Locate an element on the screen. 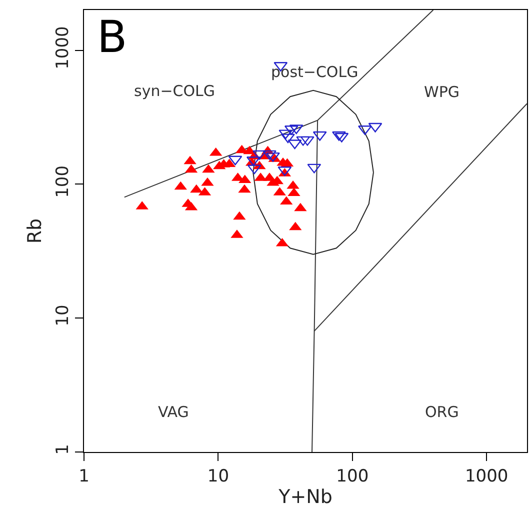 The image size is (529, 529). x-tick-label: 10 is located at coordinates (218, 476).